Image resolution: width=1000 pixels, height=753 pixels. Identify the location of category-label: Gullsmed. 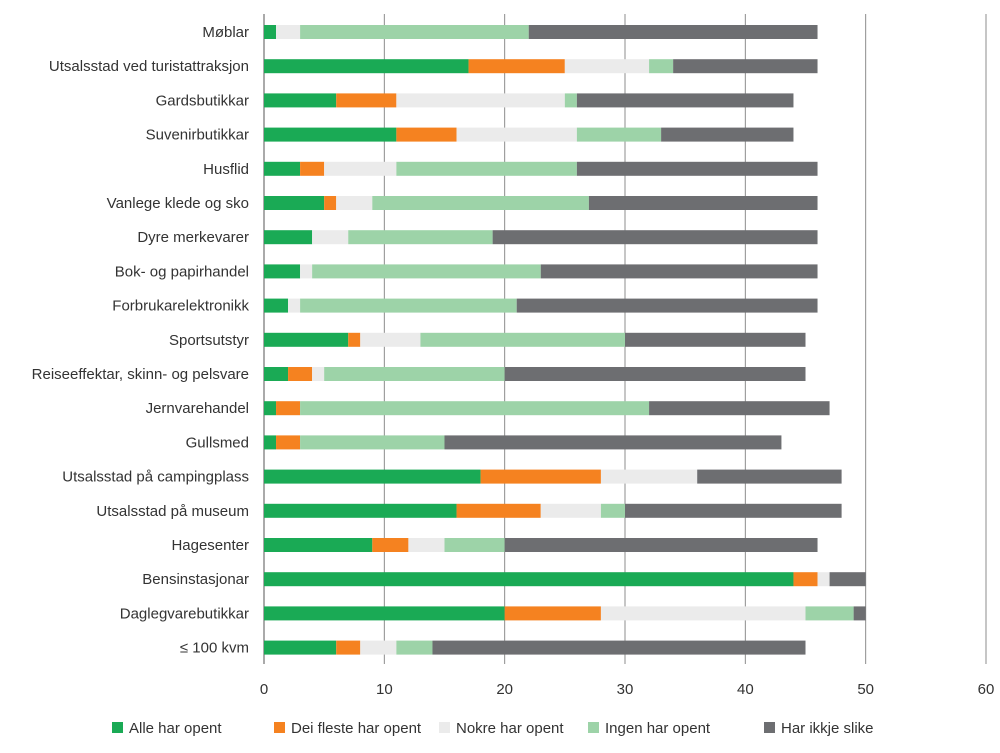
(217, 442).